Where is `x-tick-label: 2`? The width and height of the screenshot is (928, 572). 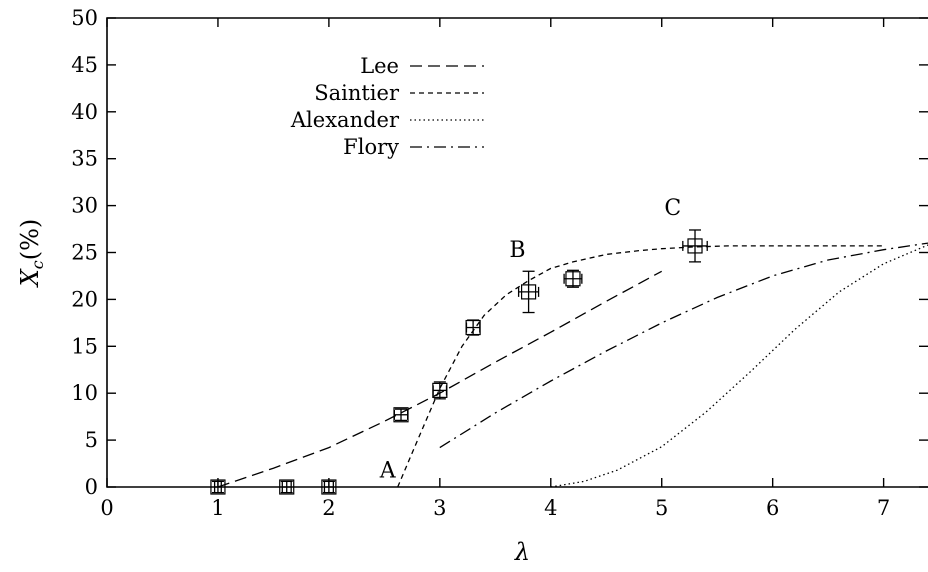
x-tick-label: 2 is located at coordinates (328, 508).